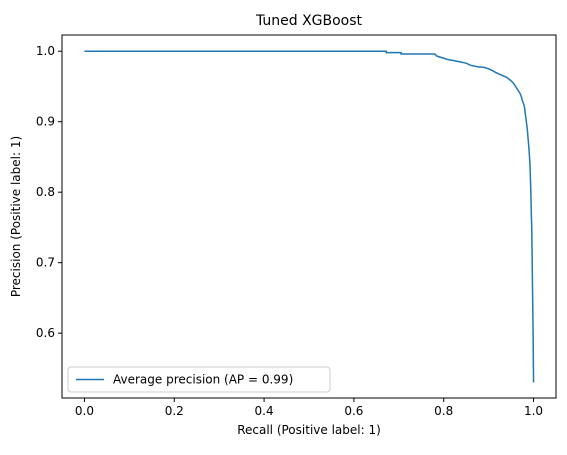 The image size is (567, 455). Describe the element at coordinates (45, 51) in the screenshot. I see `y-tick-label: 1.0` at that location.